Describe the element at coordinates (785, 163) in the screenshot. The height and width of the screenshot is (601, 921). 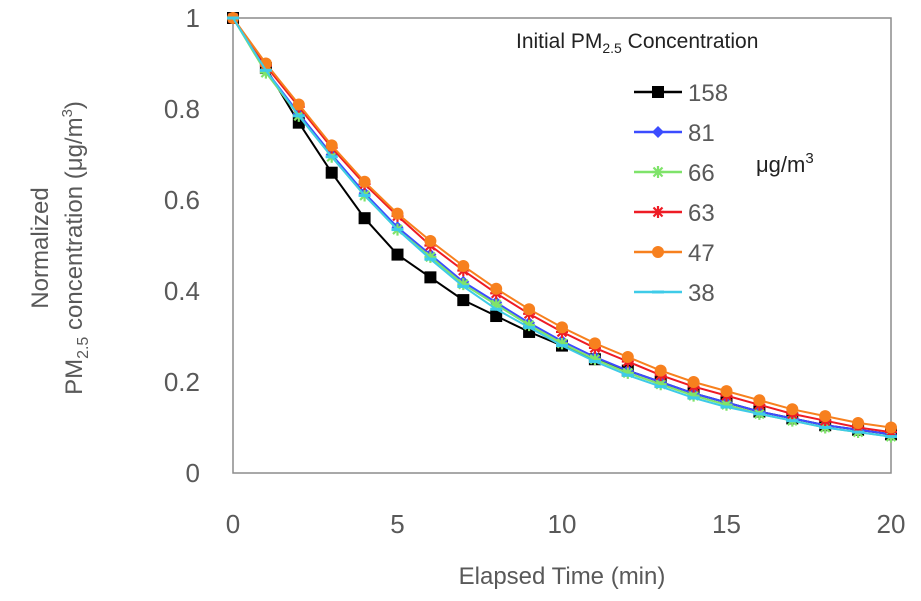
I see `unit-note: μg/m3` at that location.